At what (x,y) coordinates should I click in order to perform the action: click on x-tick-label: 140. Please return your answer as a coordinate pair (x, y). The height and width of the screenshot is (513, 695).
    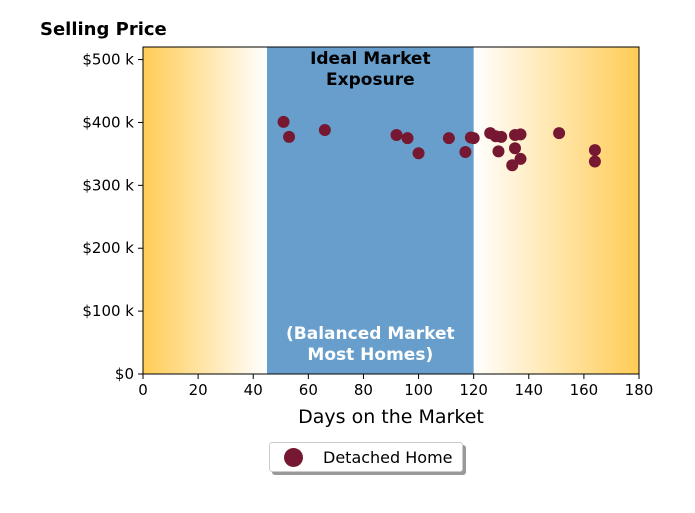
    Looking at the image, I should click on (528, 390).